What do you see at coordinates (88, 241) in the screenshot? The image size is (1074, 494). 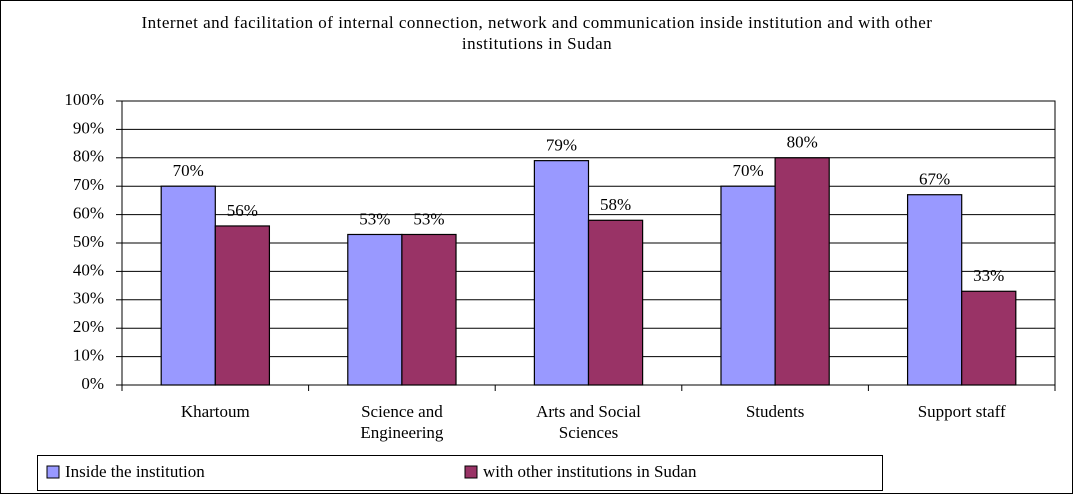 I see `y-tick-label: 50%` at bounding box center [88, 241].